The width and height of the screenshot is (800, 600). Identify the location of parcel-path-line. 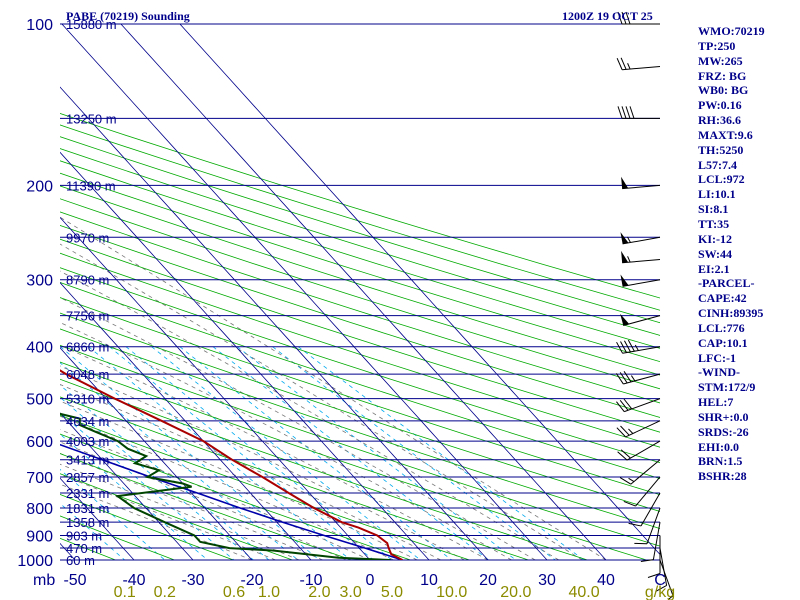
(231, 501).